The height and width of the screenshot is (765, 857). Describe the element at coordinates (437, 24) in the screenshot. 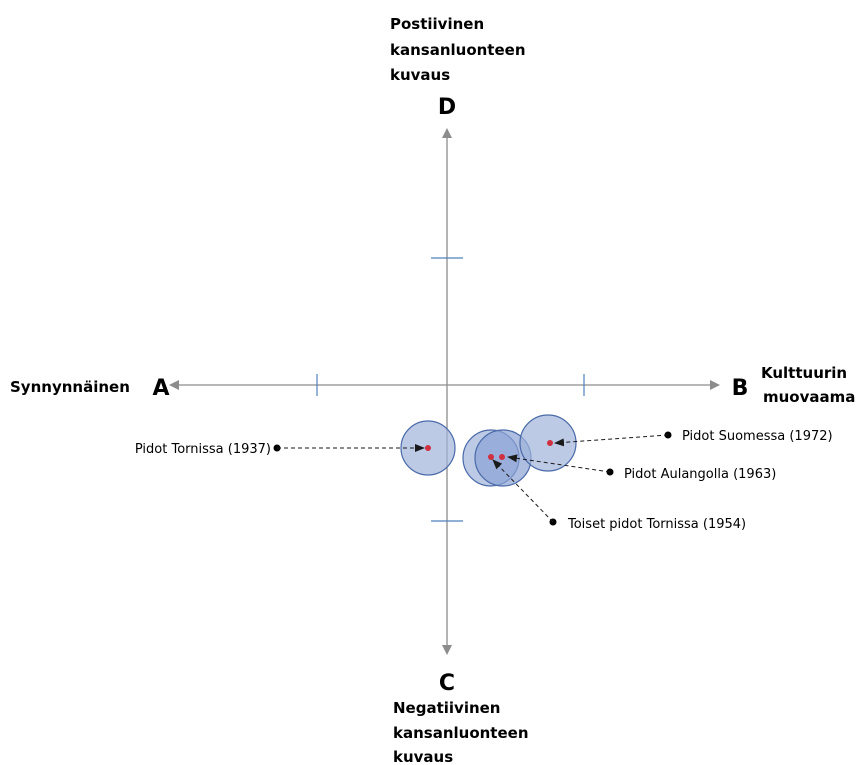

I see `pole-d-label-line-1: Postiivinen` at that location.